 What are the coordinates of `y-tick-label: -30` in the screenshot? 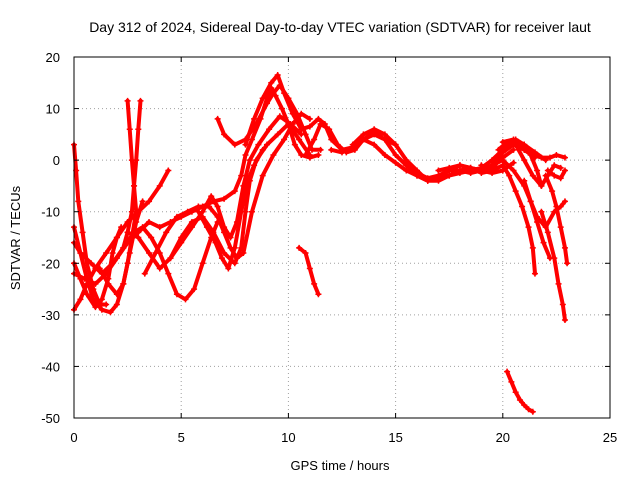 It's located at (50, 315).